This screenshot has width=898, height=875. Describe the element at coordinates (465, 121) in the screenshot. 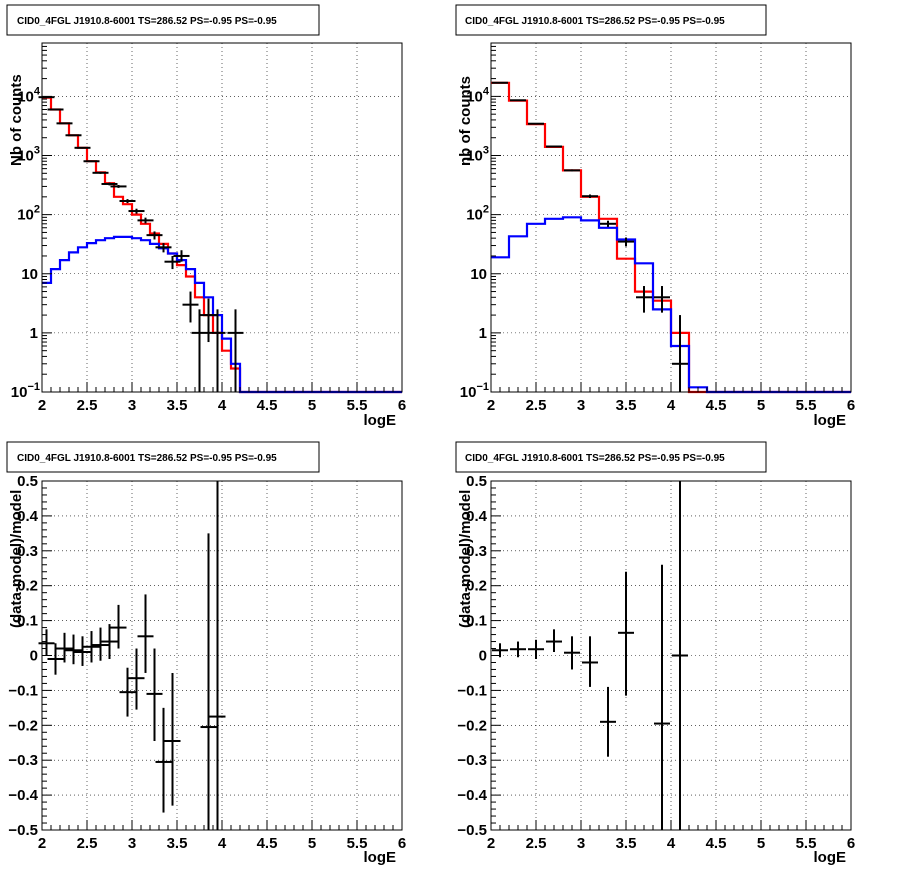

I see `y-axis-title: nb of counts` at that location.